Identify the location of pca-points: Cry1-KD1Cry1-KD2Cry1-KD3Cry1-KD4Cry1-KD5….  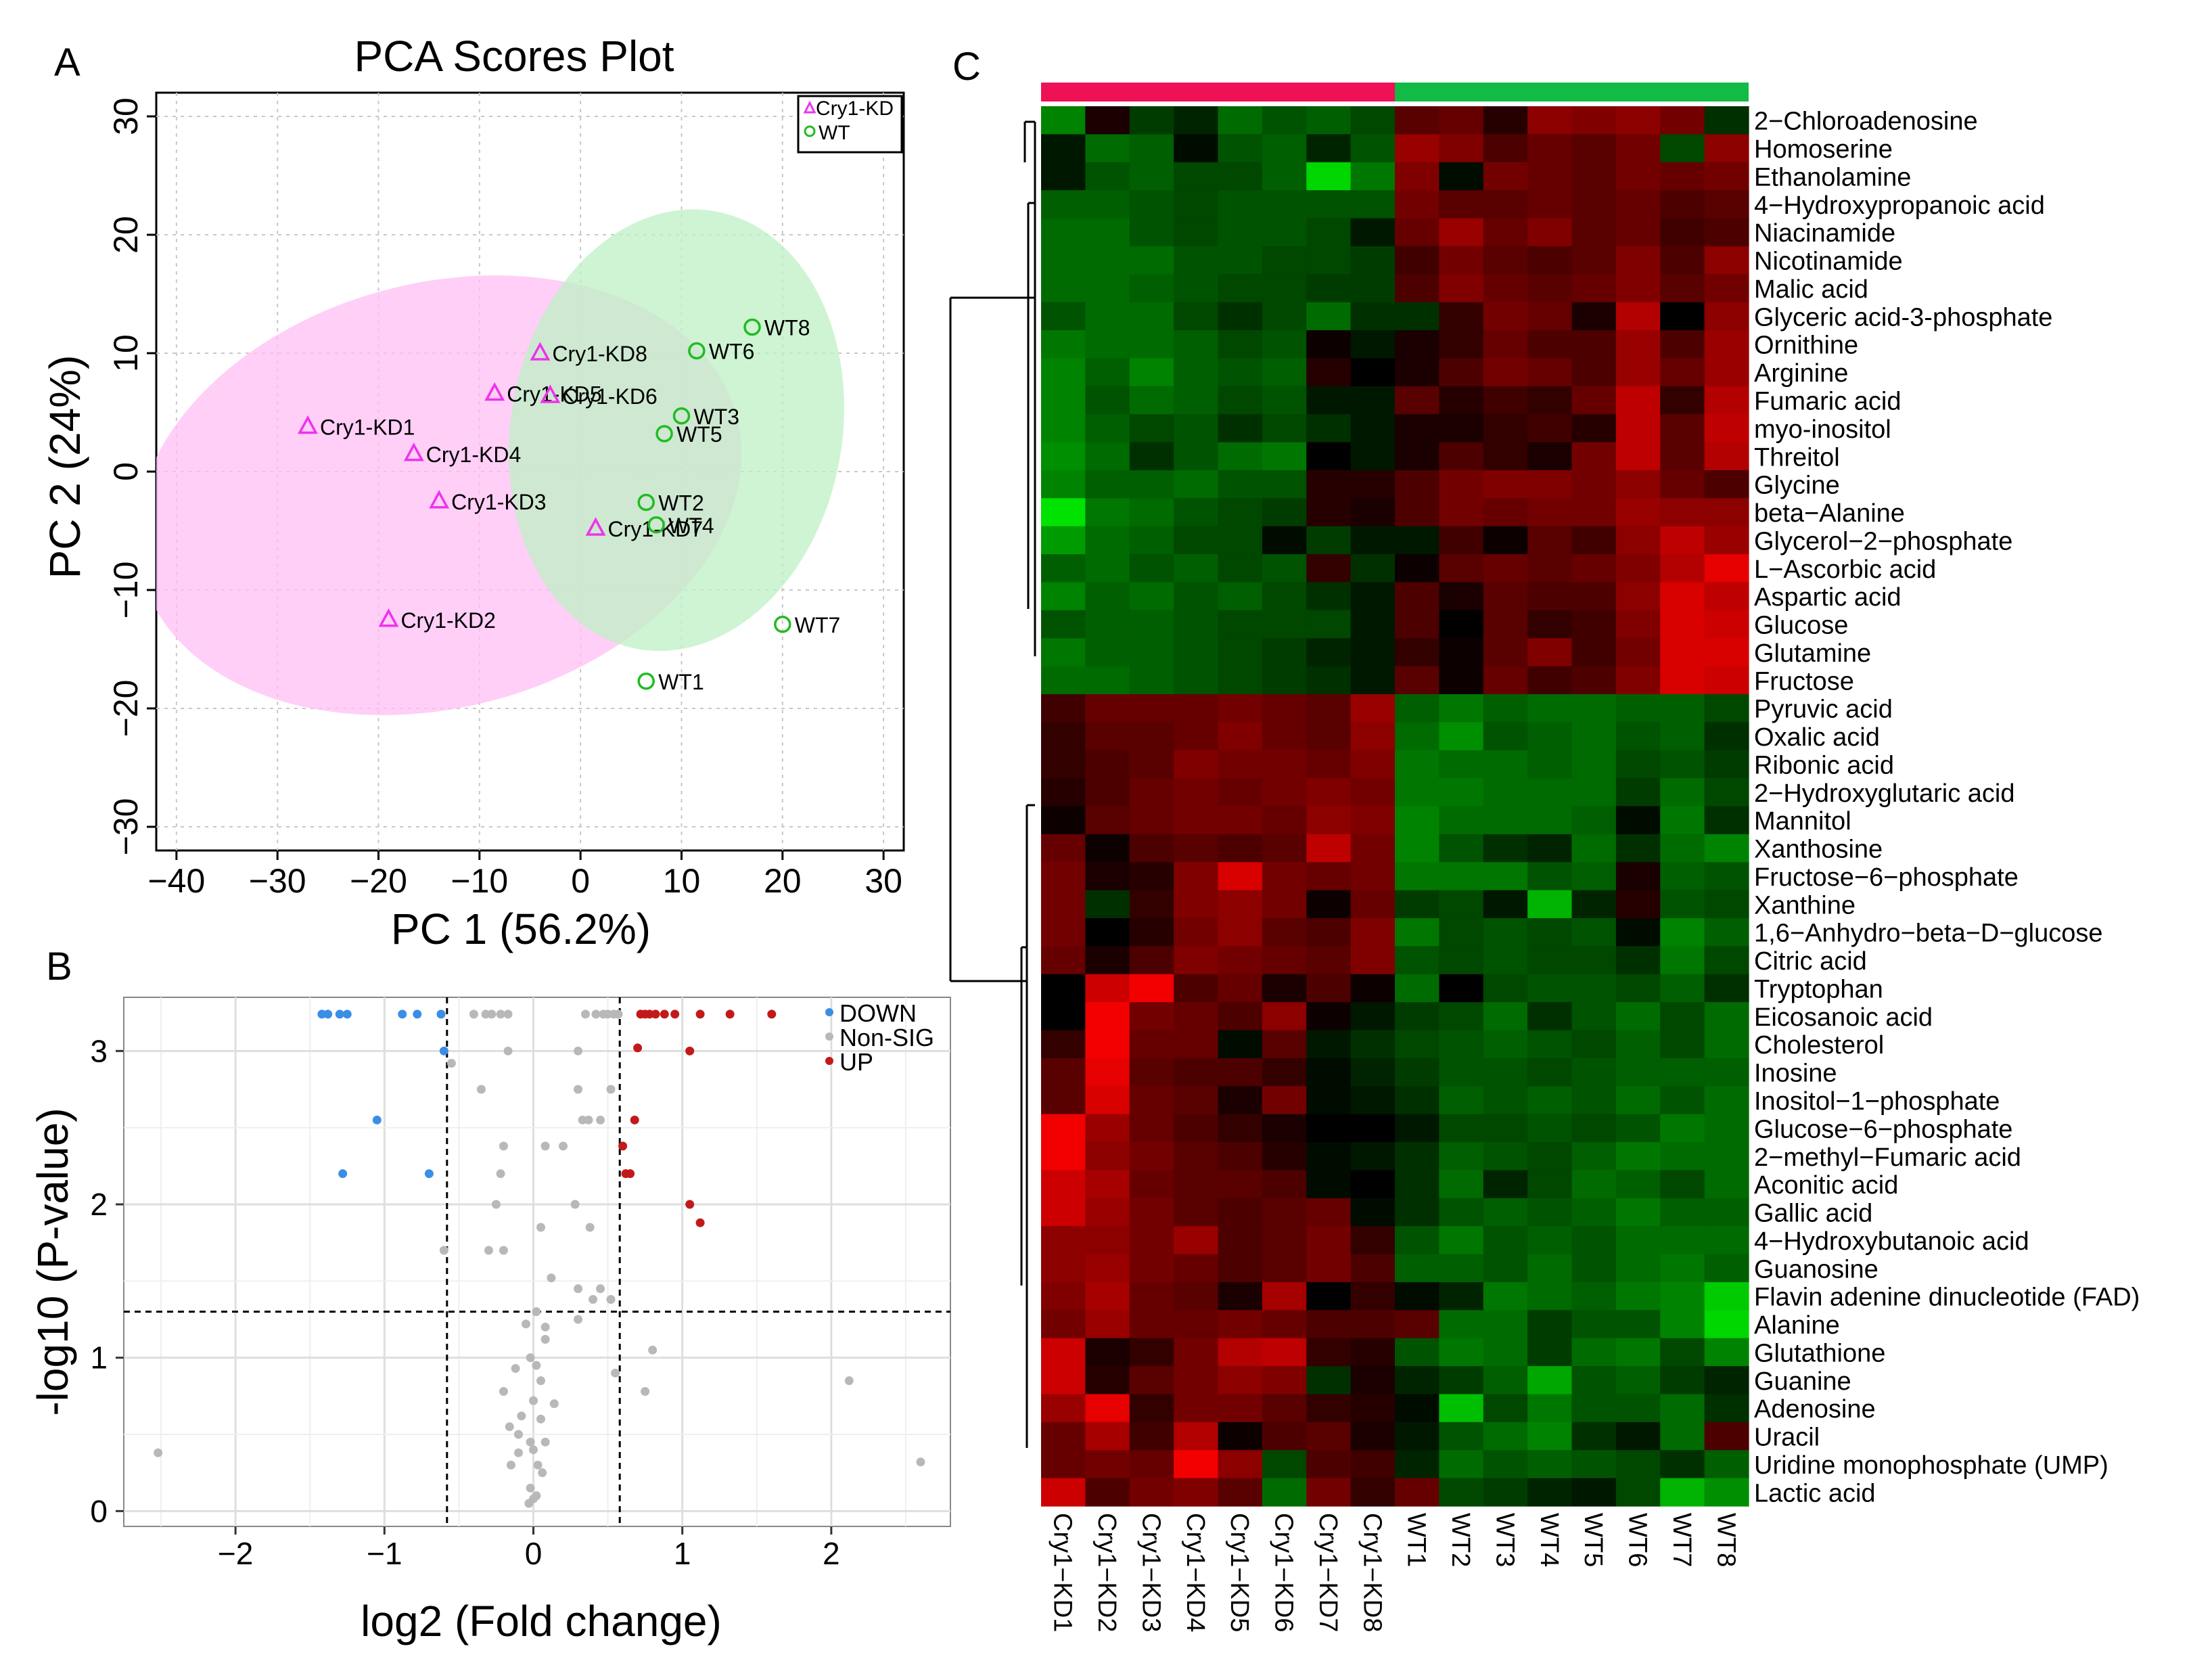
(569, 505).